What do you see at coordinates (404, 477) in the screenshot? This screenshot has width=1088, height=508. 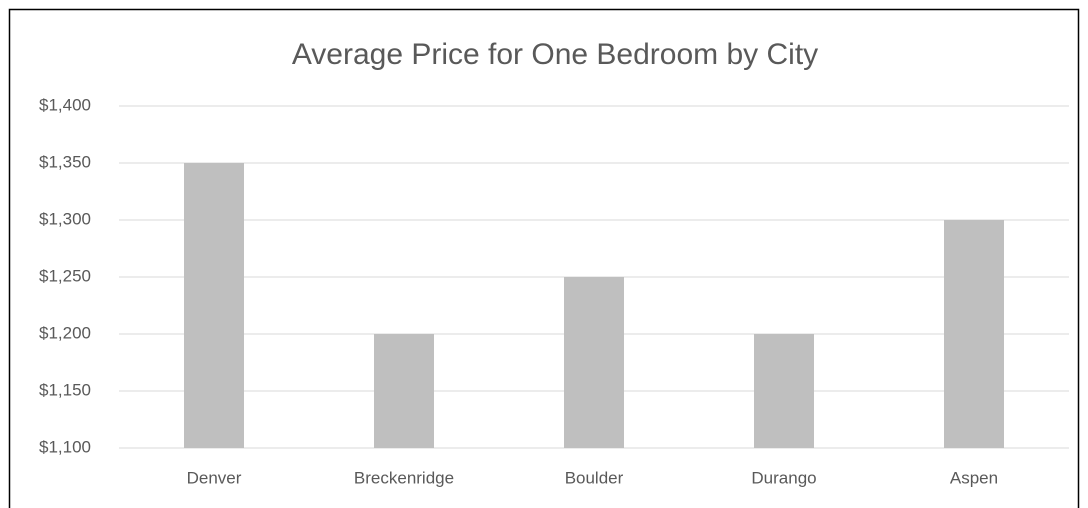 I see `x-tick-label: Breckenridge` at bounding box center [404, 477].